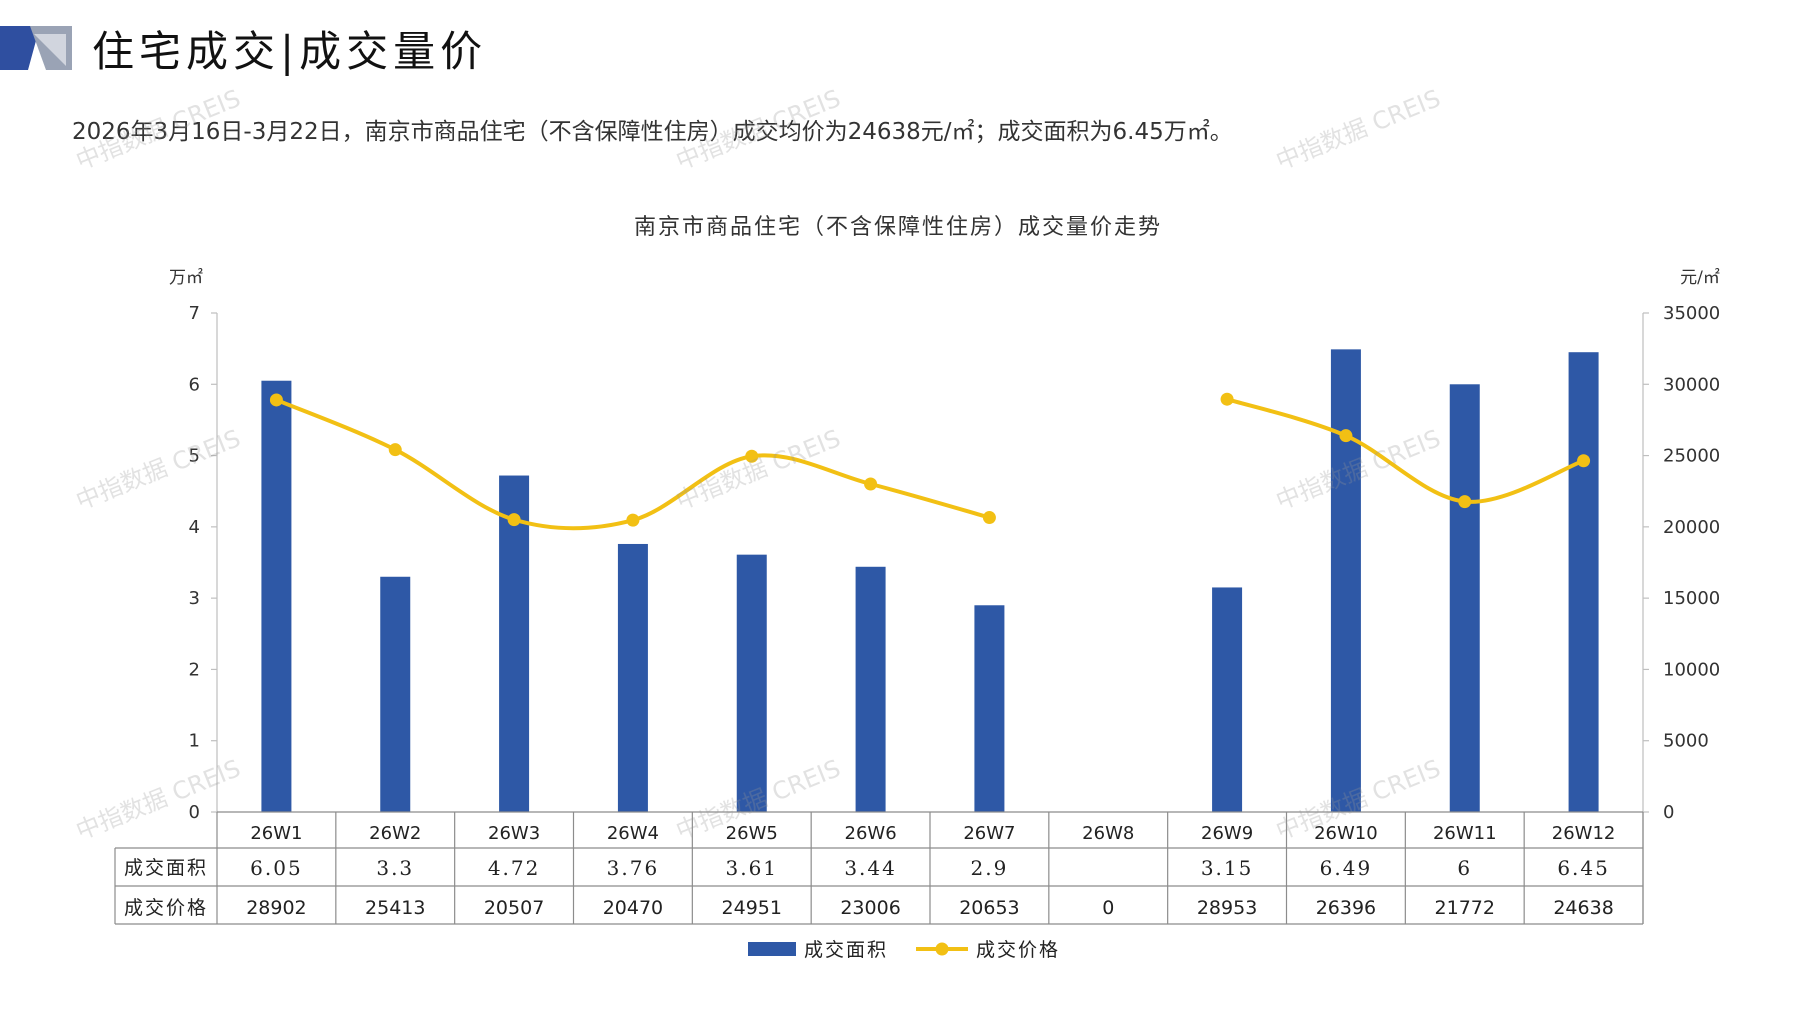 The image size is (1797, 1010). Describe the element at coordinates (871, 833) in the screenshot. I see `category-label: 26W6` at that location.